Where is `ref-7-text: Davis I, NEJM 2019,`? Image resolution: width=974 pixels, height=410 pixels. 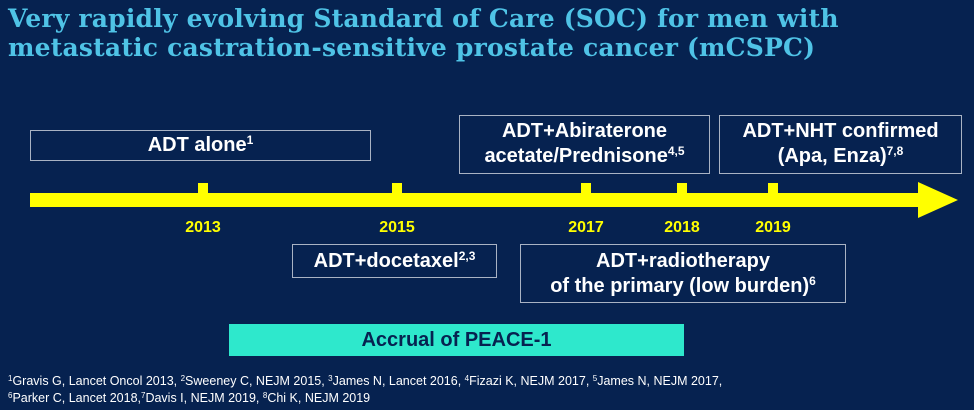 ref-7-text: Davis I, NEJM 2019, is located at coordinates (204, 398).